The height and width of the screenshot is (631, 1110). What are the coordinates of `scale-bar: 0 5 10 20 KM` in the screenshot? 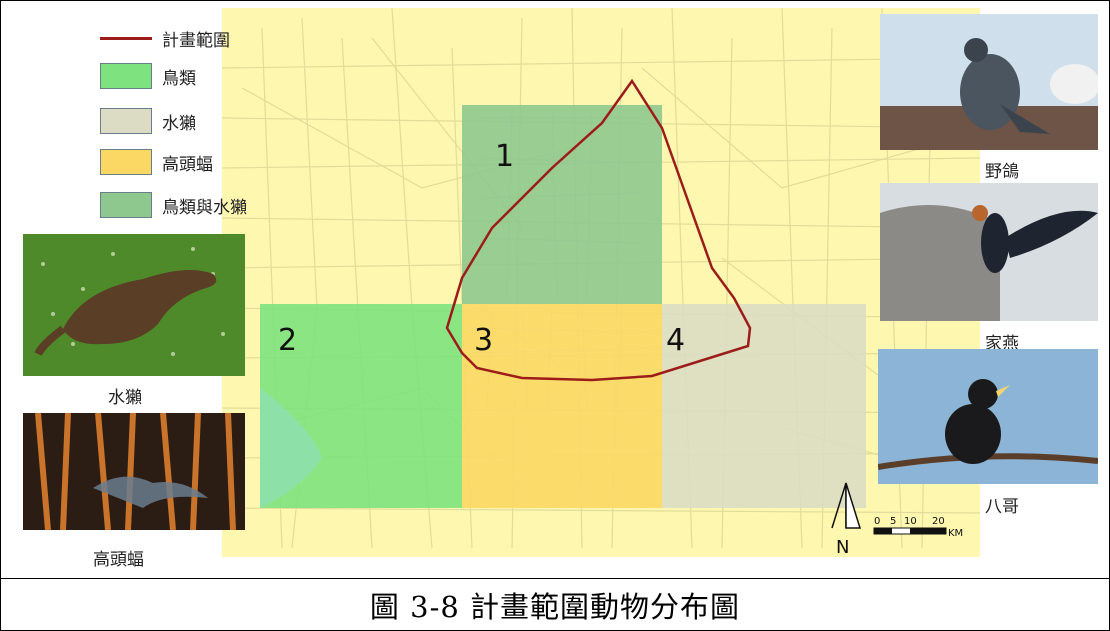 It's located at (918, 527).